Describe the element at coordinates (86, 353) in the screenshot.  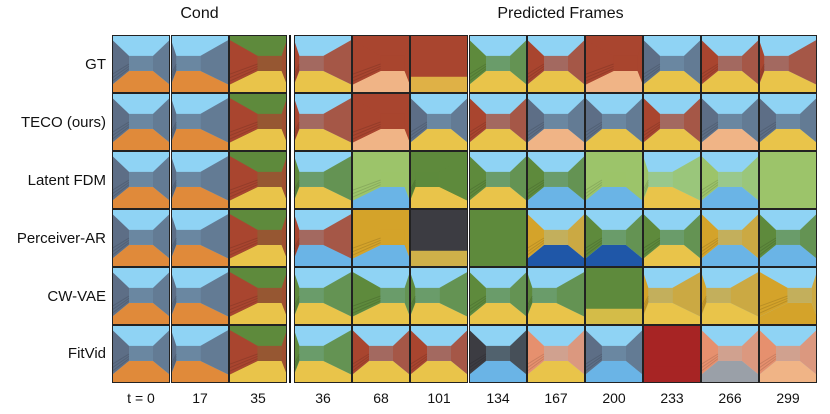
I see `method-label-fitvid: FitVid` at that location.